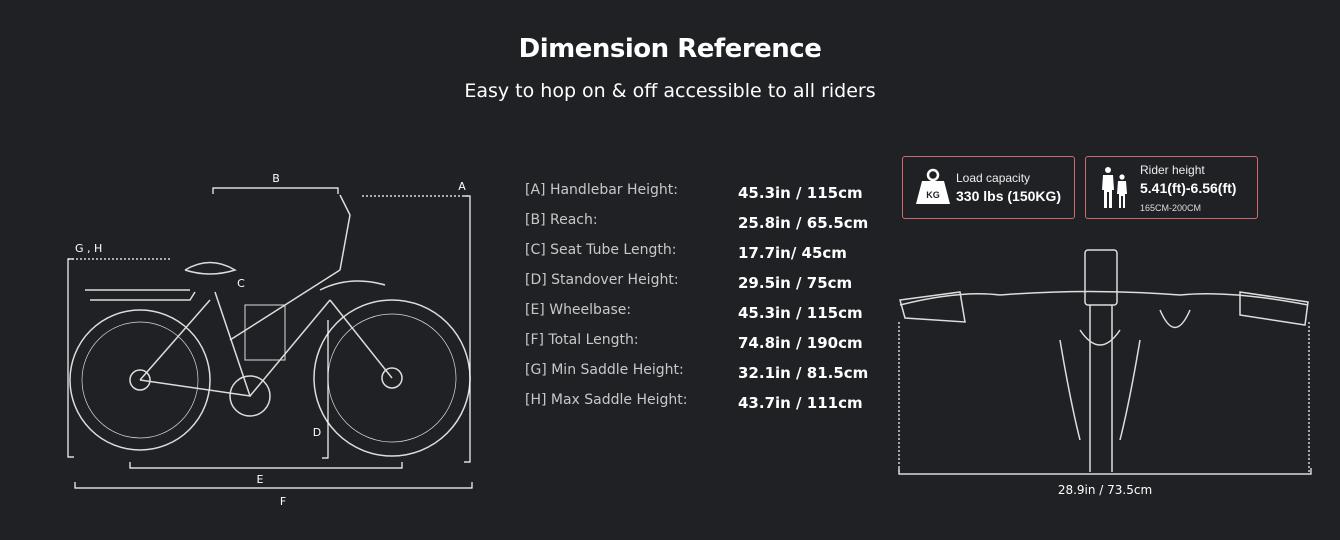 This screenshot has width=1340, height=540. I want to click on dim-label-gh: G , H, so click(88, 248).